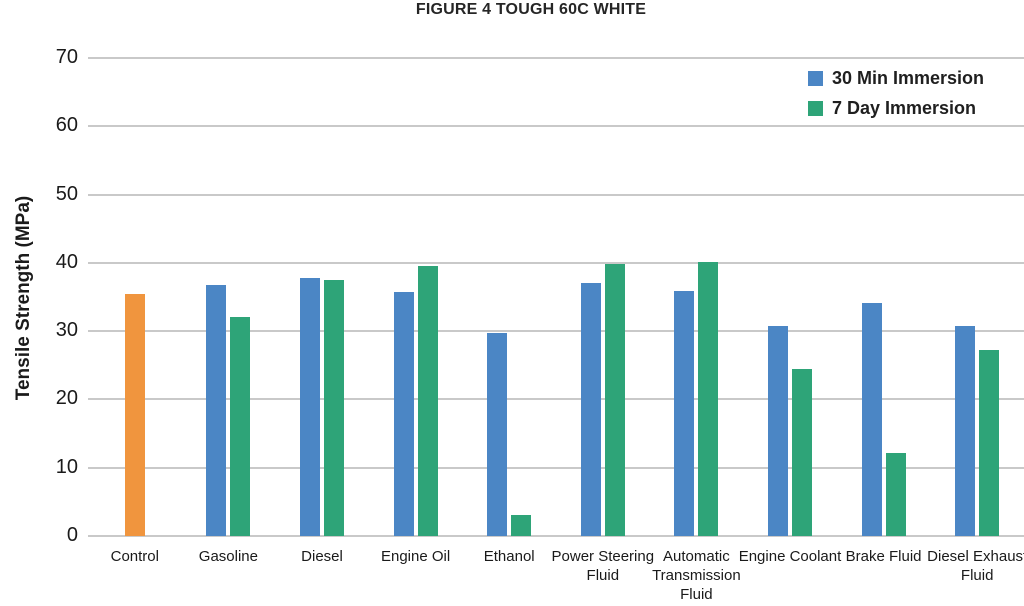 The image size is (1024, 606). What do you see at coordinates (134, 415) in the screenshot?
I see `bar-control-control` at bounding box center [134, 415].